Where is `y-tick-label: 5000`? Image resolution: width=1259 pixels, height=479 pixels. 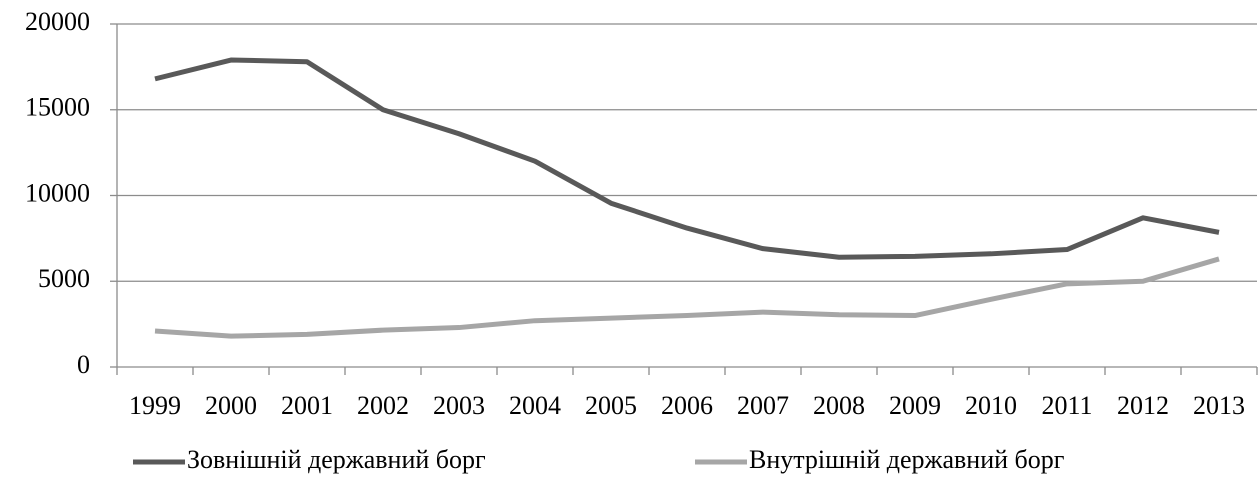
y-tick-label: 5000 is located at coordinates (64, 278).